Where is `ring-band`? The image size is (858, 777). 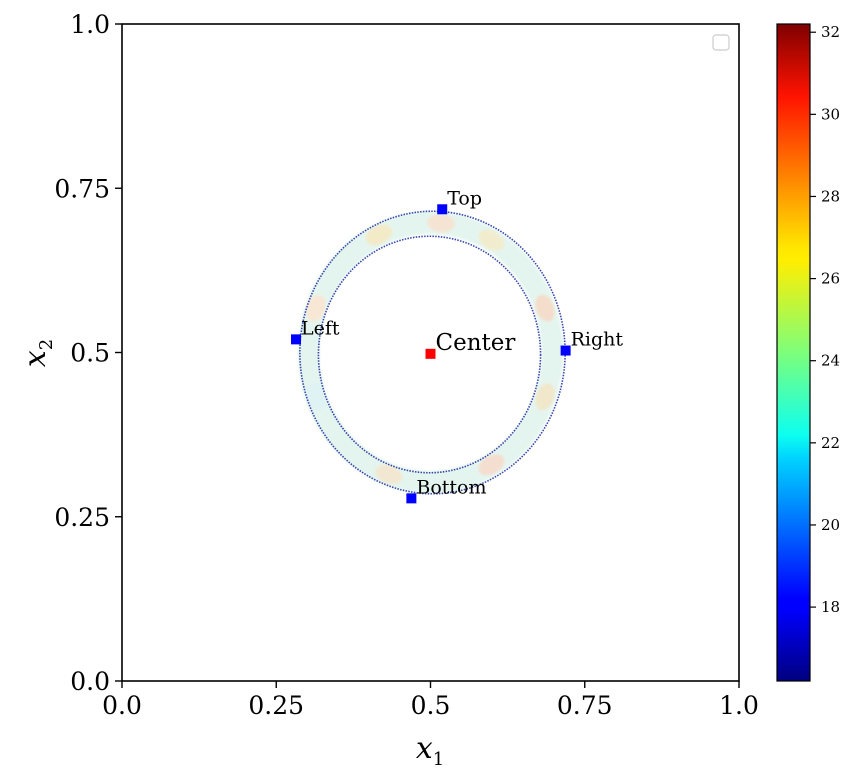 ring-band is located at coordinates (431, 352).